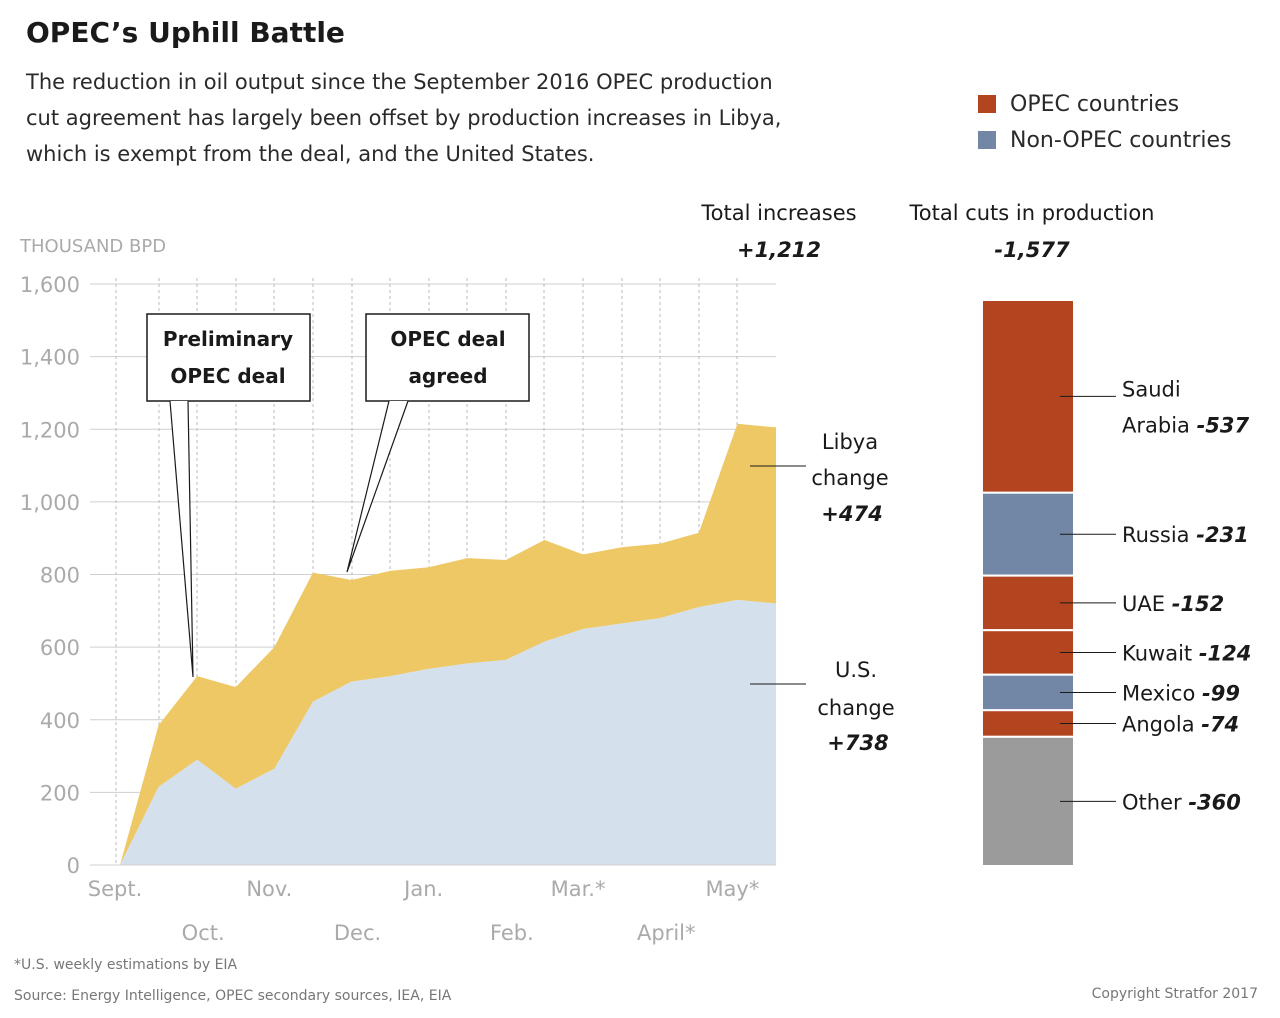  Describe the element at coordinates (448, 732) in the screenshot. I see `us-area` at that location.